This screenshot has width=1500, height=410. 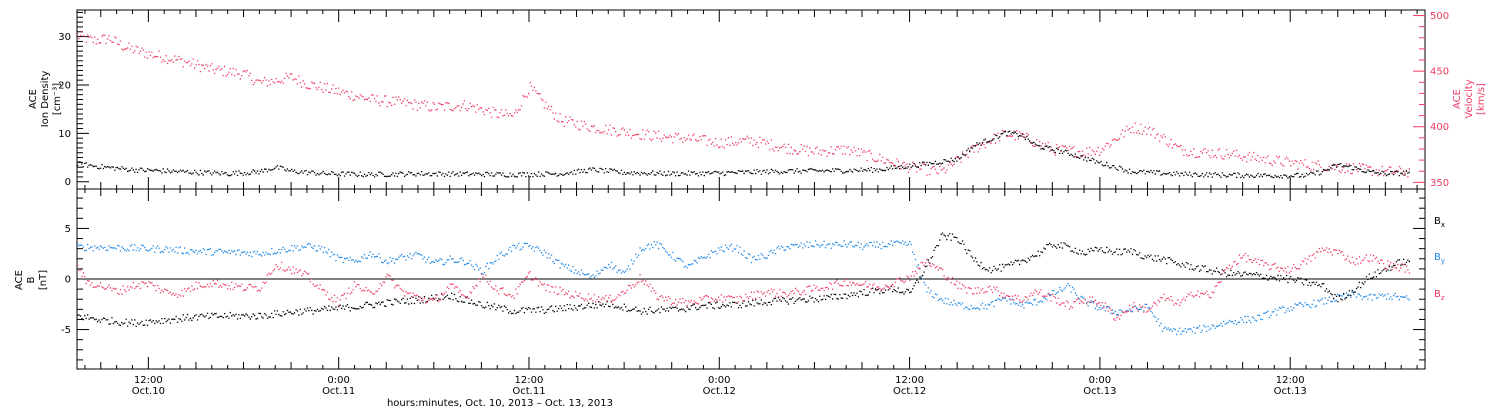 What do you see at coordinates (66, 330) in the screenshot?
I see `bottom-tick-label: -5` at bounding box center [66, 330].